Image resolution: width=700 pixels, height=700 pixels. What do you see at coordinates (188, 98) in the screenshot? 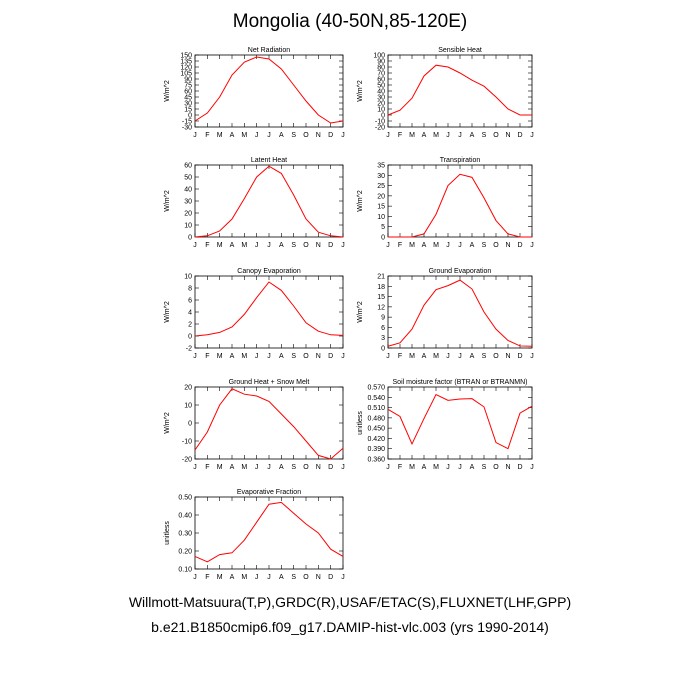
I see `y-tick-label: 45` at bounding box center [188, 98].